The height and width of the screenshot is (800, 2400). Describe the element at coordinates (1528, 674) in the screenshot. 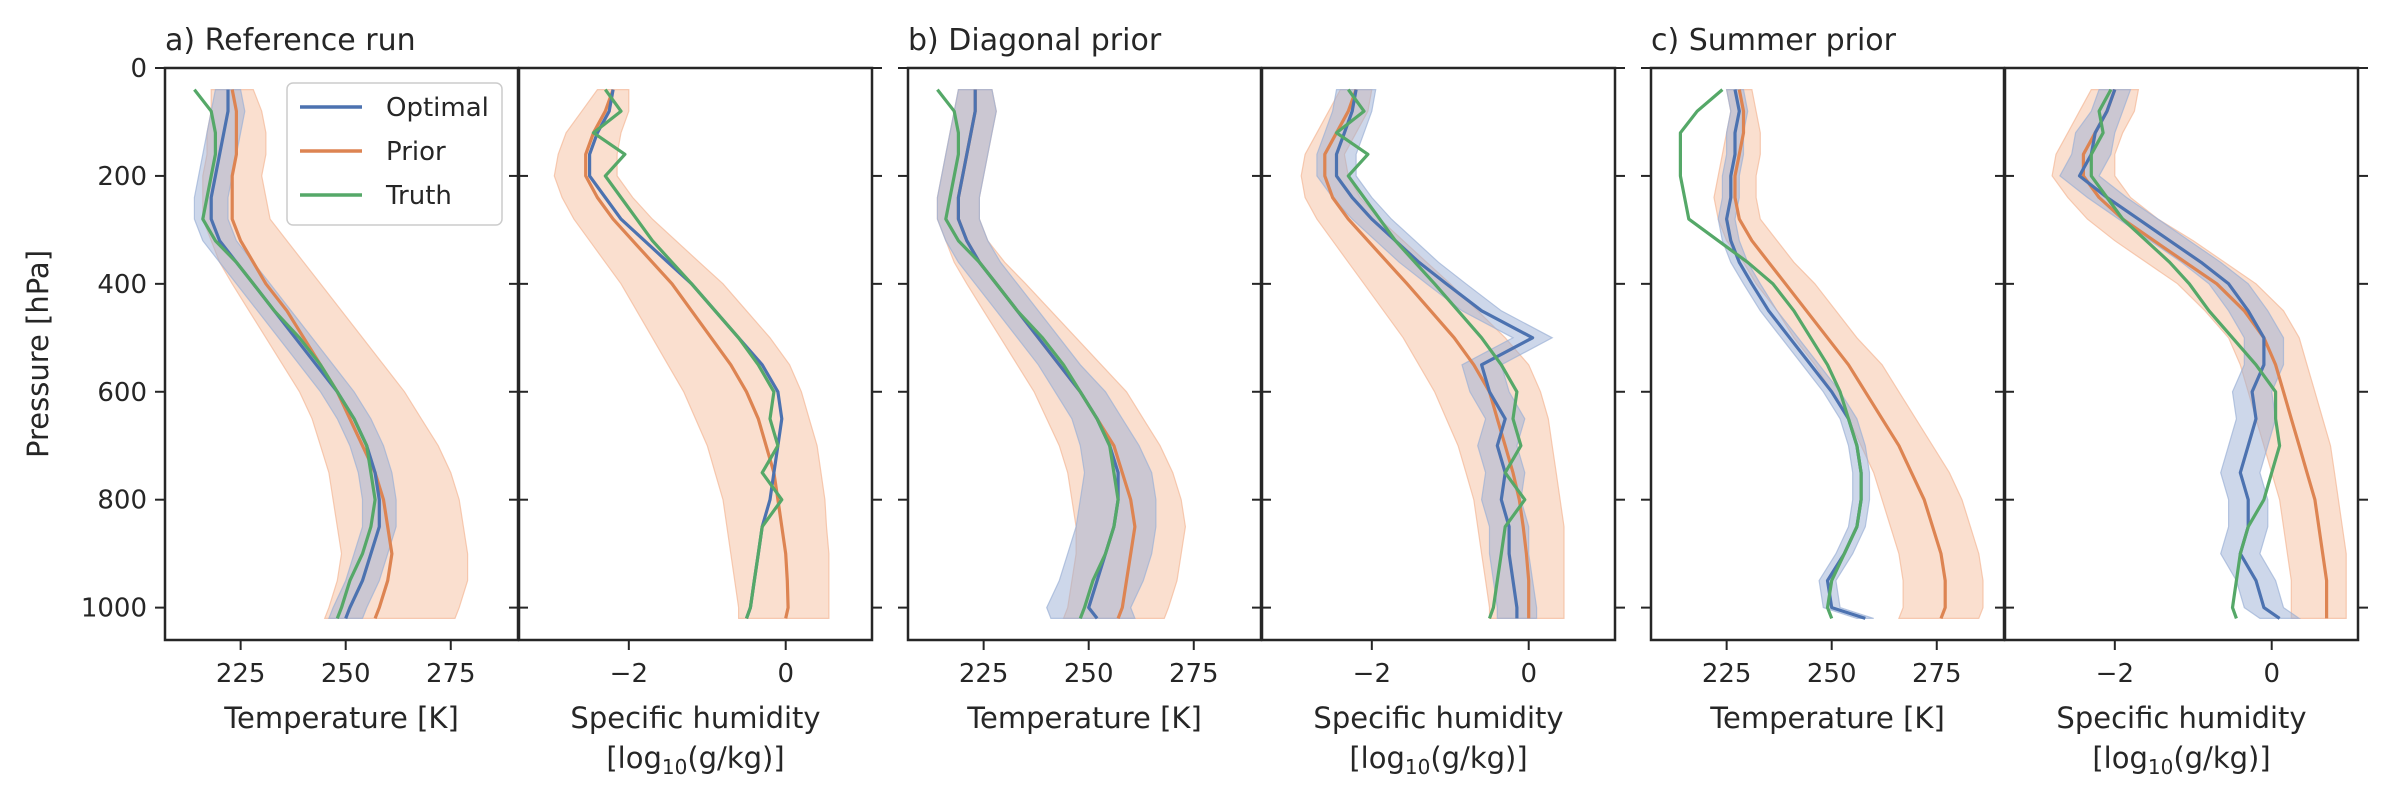

I see `x-tick-label-4: 0` at that location.